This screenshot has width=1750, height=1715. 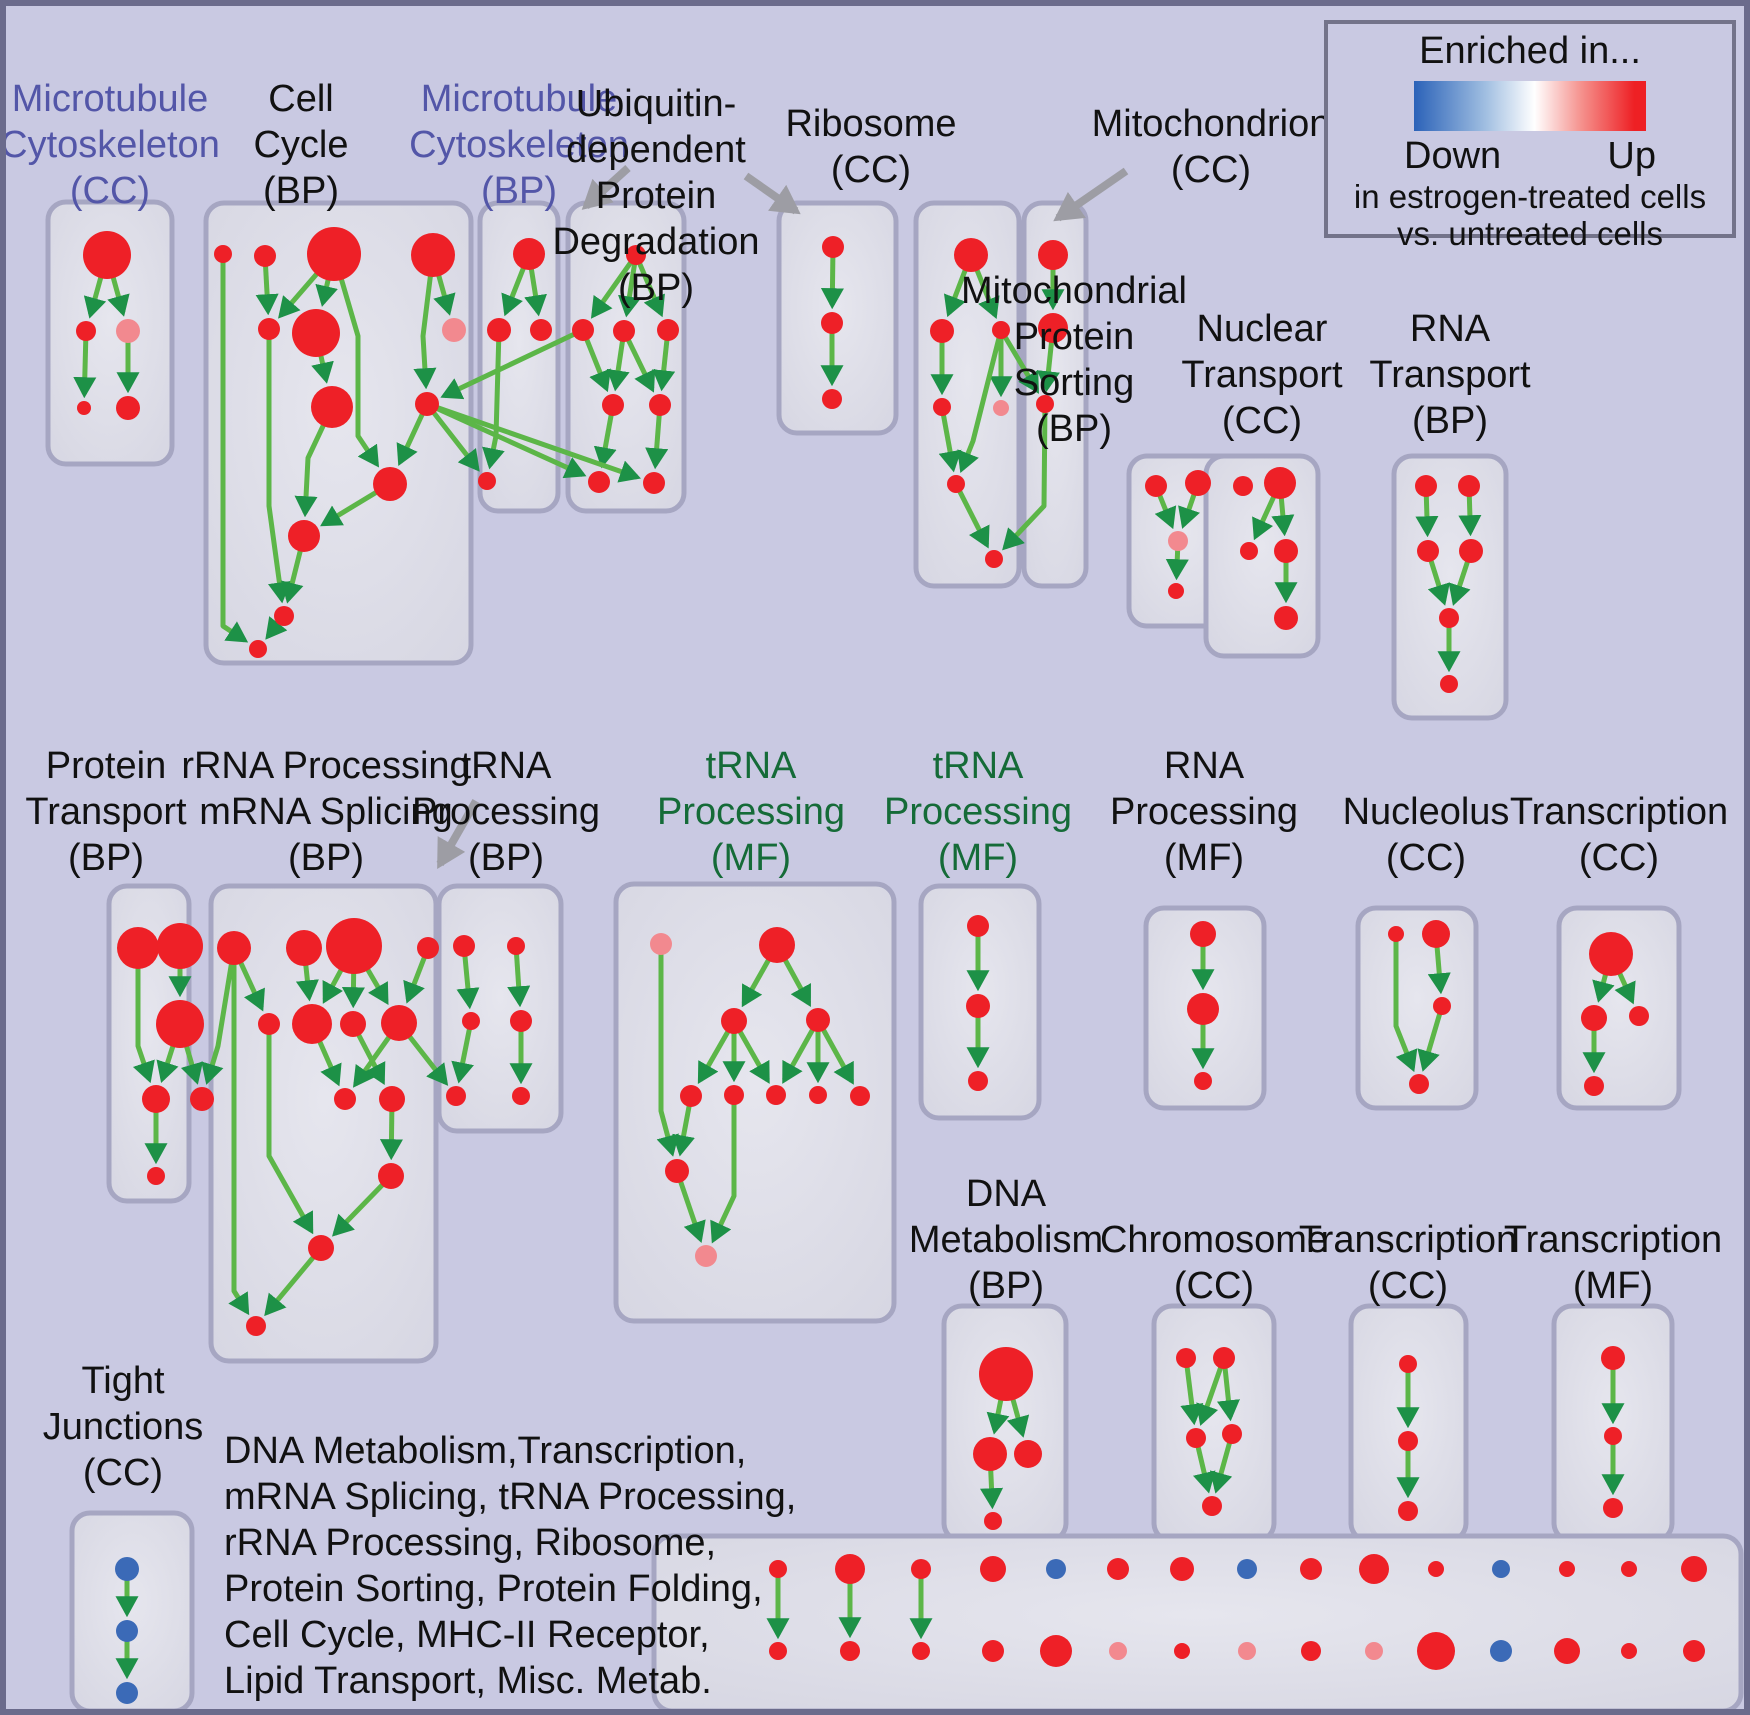 I want to click on nucleolus-label-line: Nucleolus, so click(x=1426, y=812).